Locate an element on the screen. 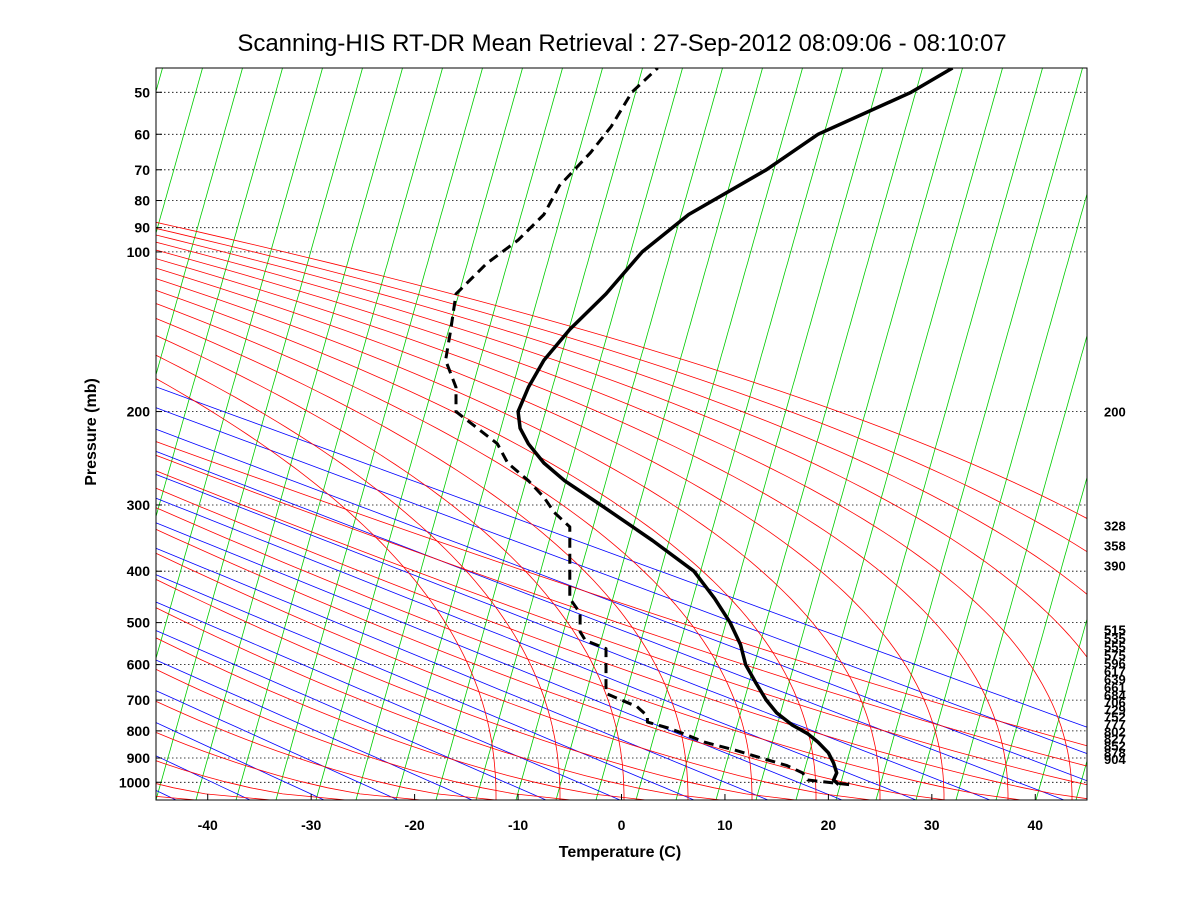 The height and width of the screenshot is (900, 1200). x-tick-label: 10 is located at coordinates (725, 825).